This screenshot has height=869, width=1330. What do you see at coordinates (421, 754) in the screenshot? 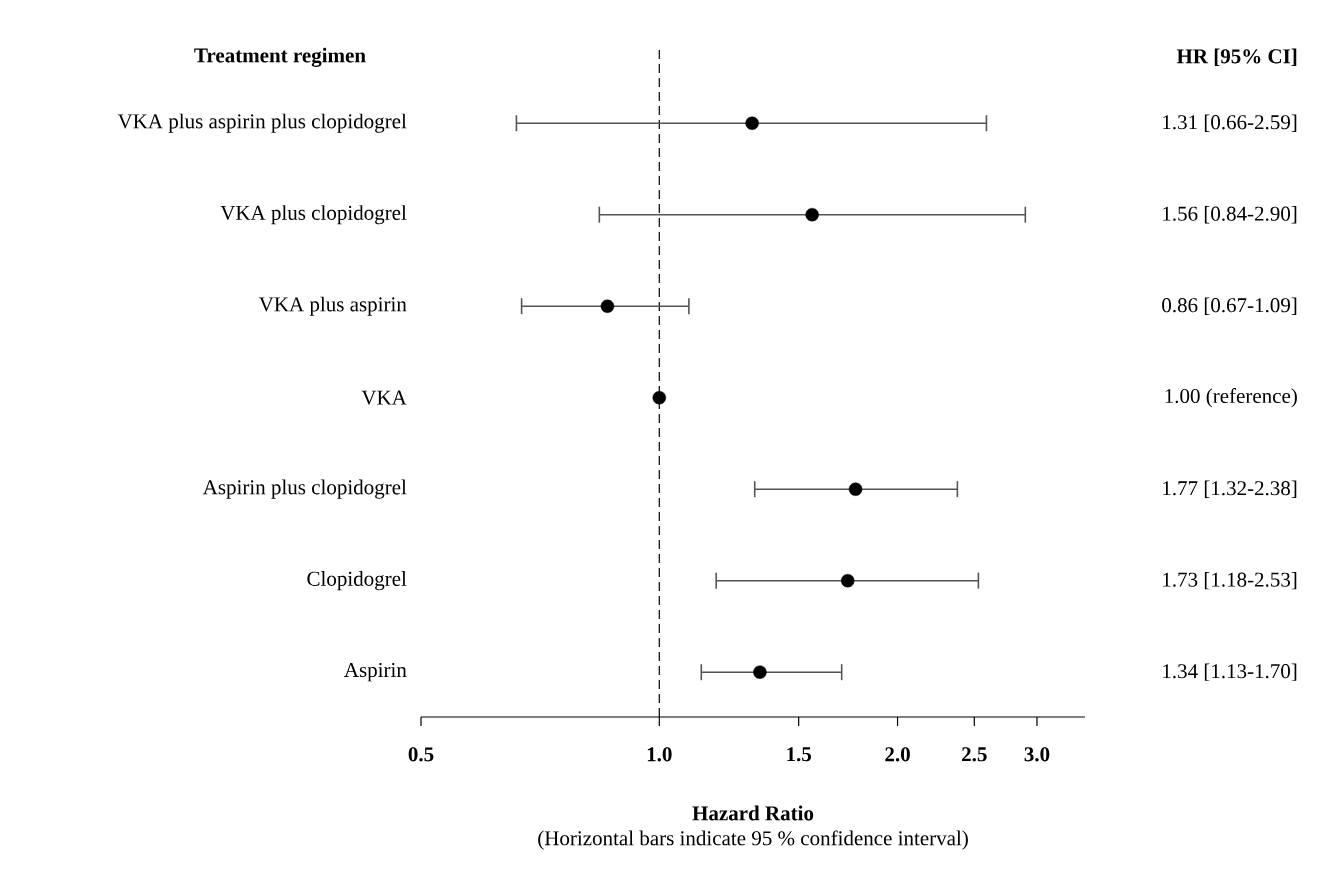
I see `x-tick-label: 0.5` at bounding box center [421, 754].